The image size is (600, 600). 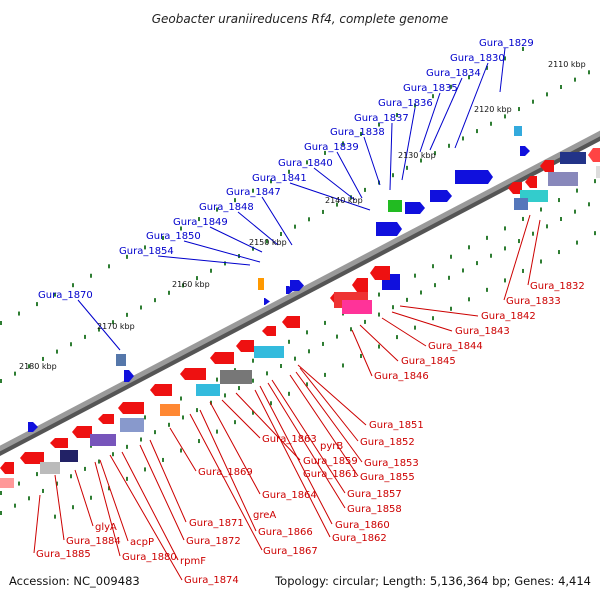 I want to click on gene-label: Gura_1847, so click(x=253, y=192).